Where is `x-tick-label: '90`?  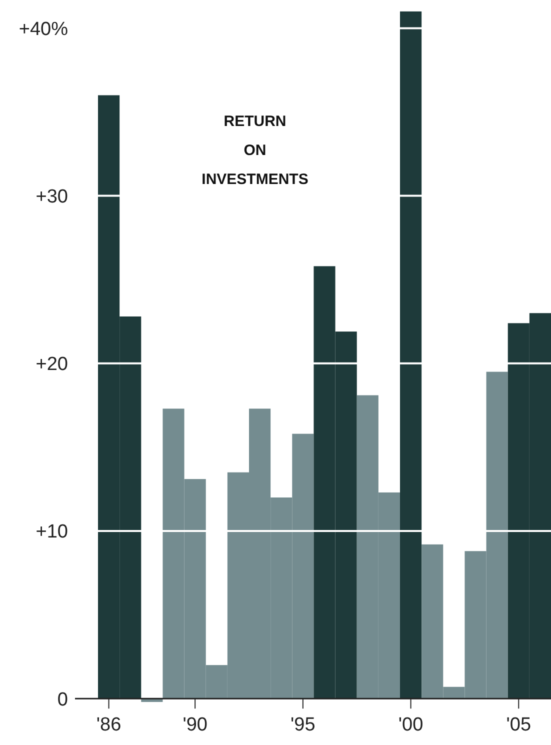
x-tick-label: '90 is located at coordinates (195, 725).